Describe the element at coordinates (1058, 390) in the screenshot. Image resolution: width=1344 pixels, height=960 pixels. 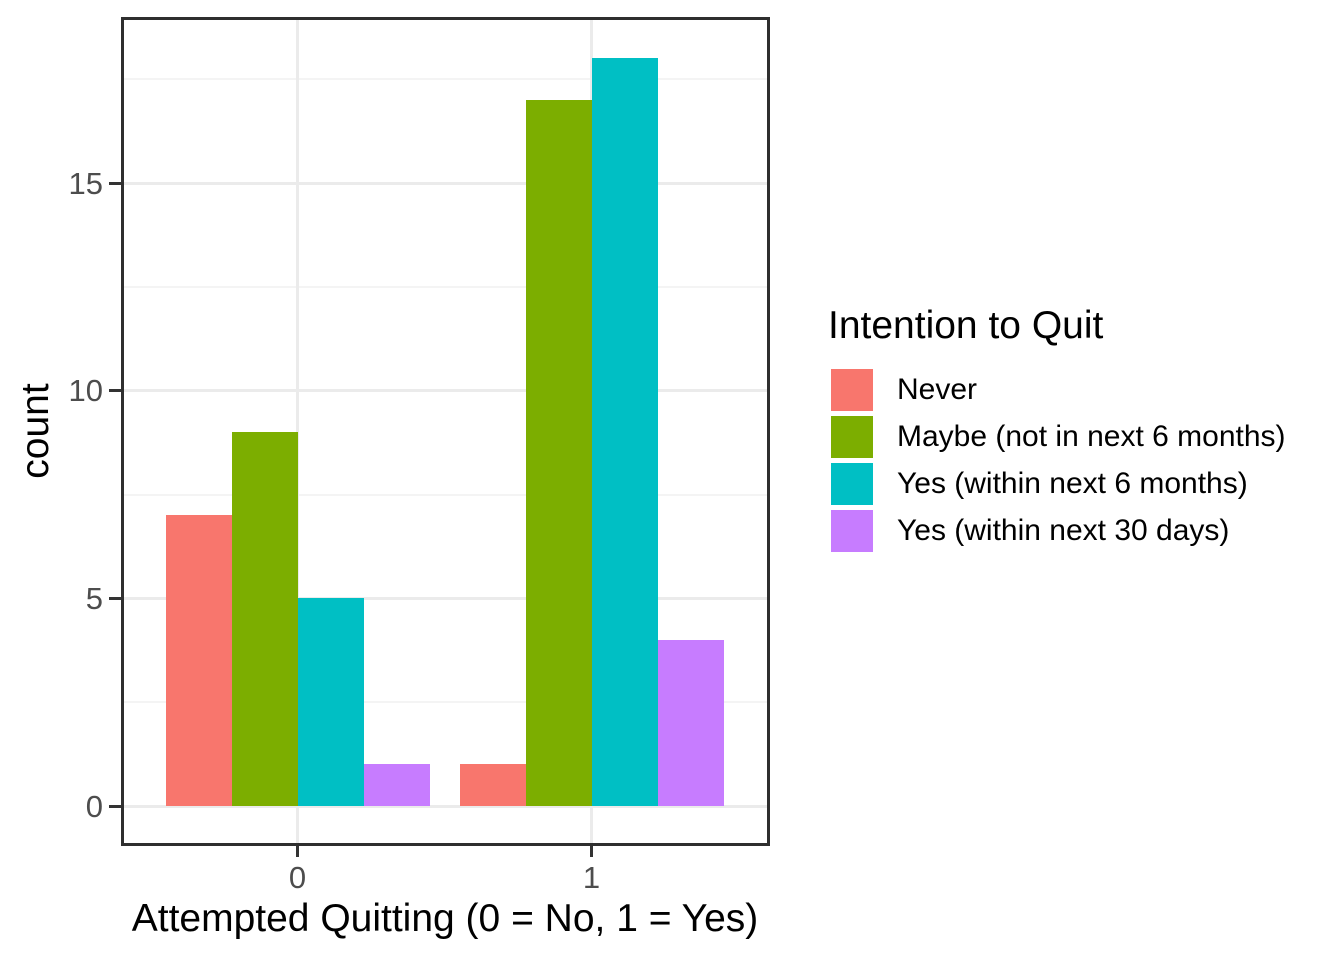
I see `legend-item: Never` at that location.